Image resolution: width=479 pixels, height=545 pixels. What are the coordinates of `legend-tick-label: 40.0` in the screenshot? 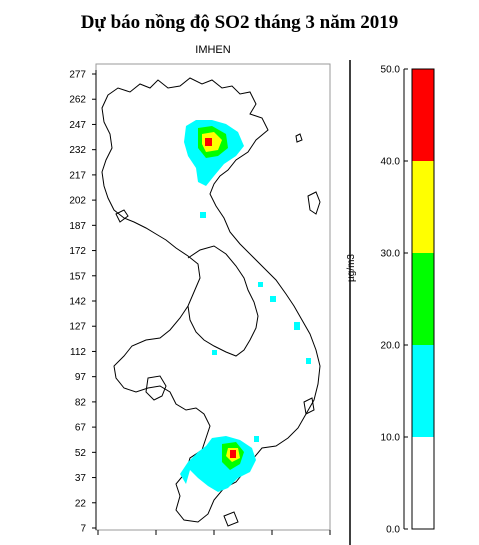 It's located at (391, 162).